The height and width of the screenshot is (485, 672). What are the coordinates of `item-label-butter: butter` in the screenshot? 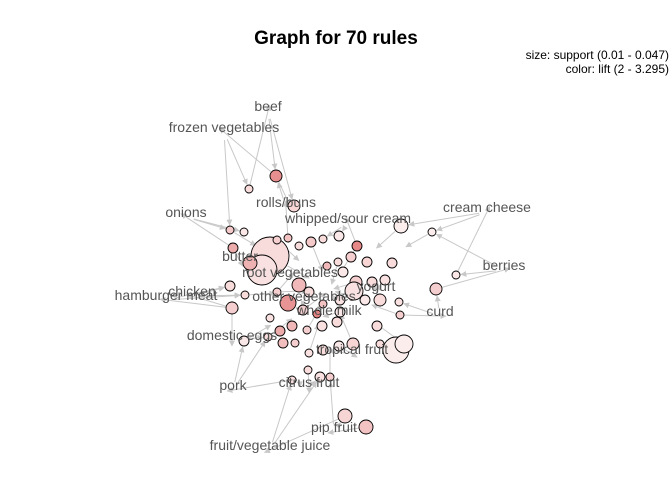 It's located at (240, 256).